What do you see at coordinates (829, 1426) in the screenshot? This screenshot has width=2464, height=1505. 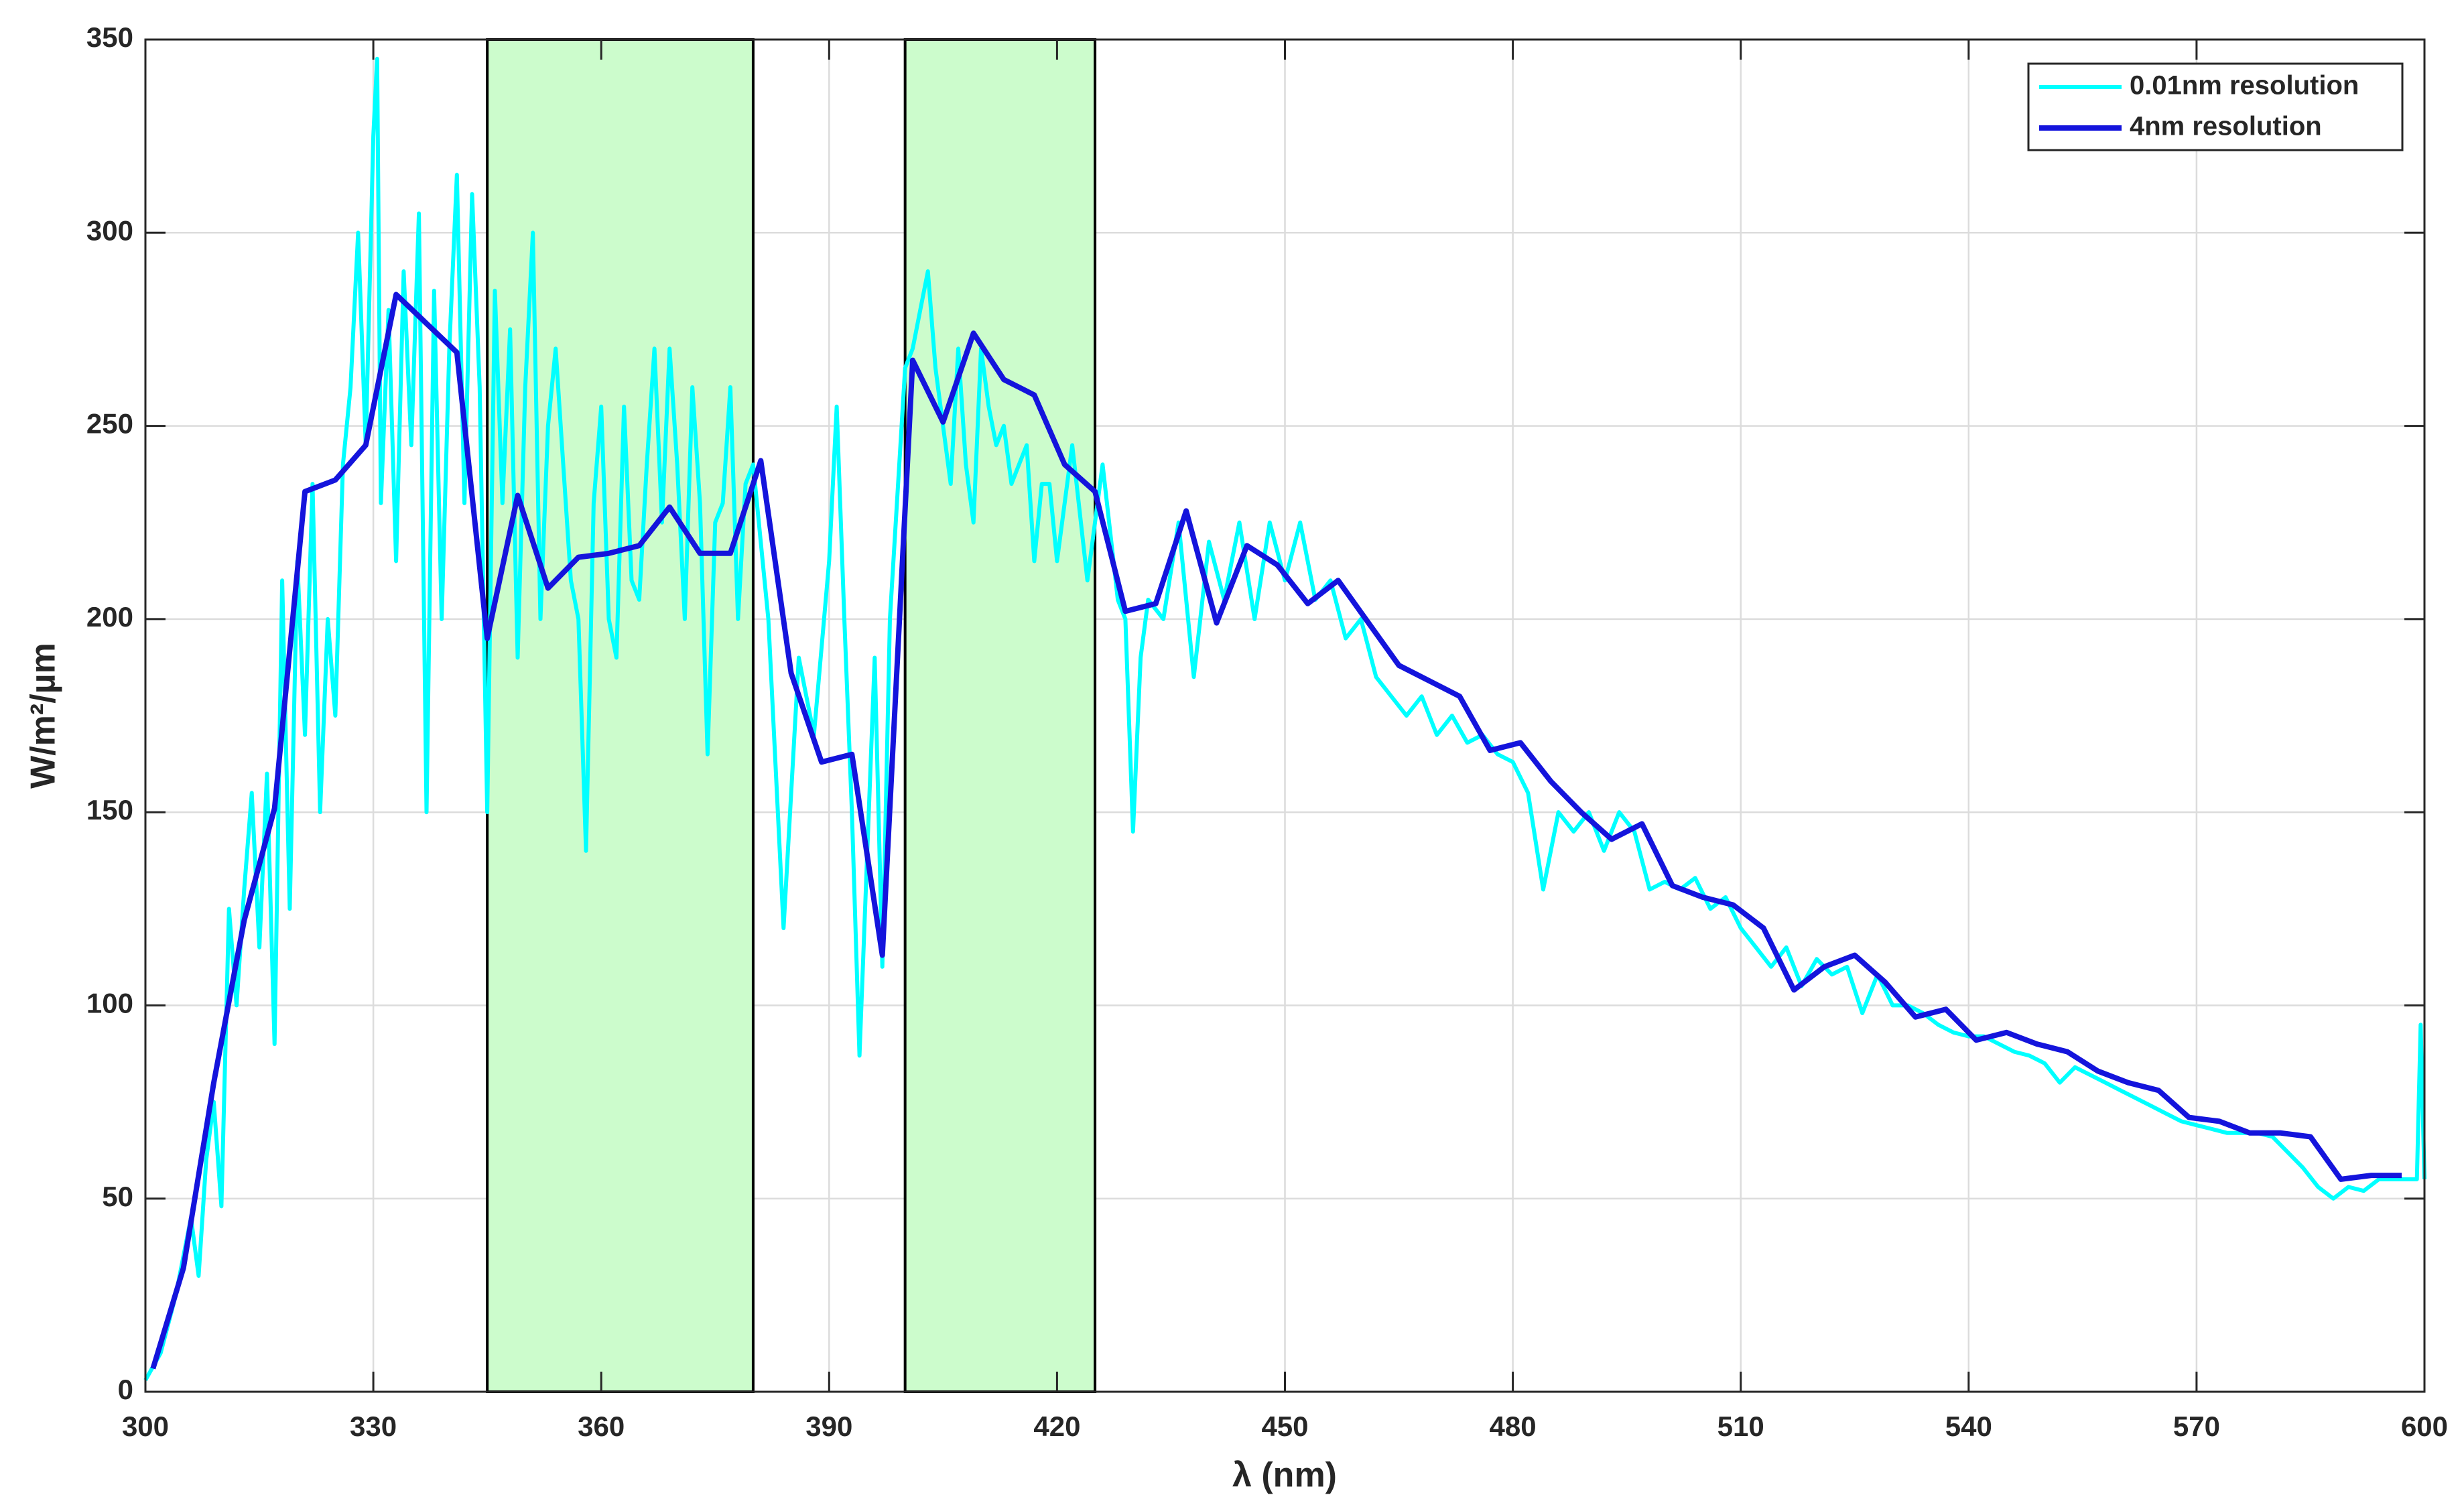 I see `x-tick-label: 390` at bounding box center [829, 1426].